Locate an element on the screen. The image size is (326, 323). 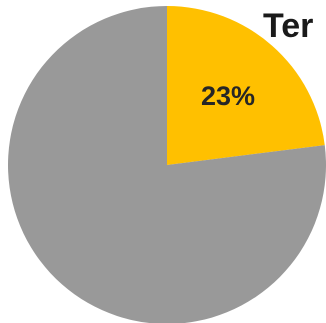
pie-slice-label-0: 23% is located at coordinates (228, 96).